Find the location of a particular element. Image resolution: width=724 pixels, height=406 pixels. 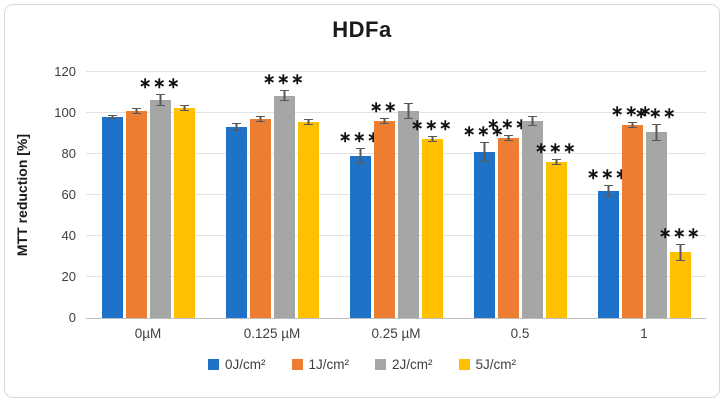

bar-5J/cm²-0.5: ∗∗∗ is located at coordinates (555, 229).